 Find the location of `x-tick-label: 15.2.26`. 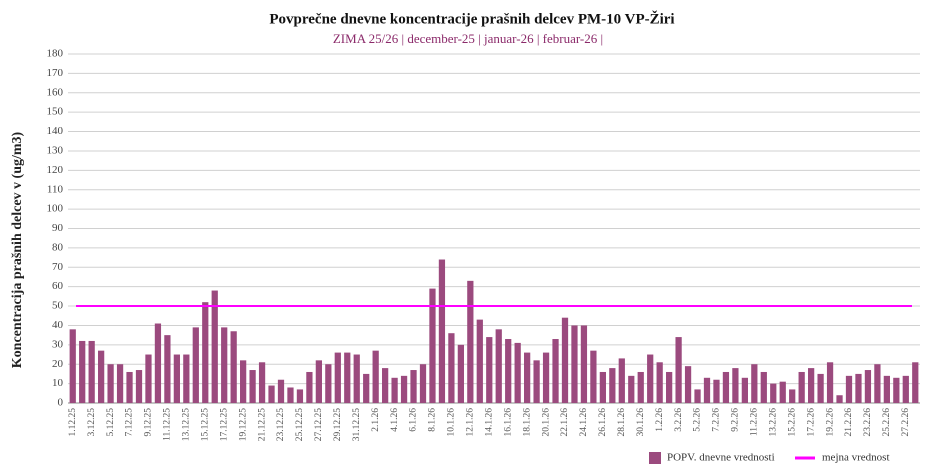

x-tick-label: 15.2.26 is located at coordinates (792, 422).